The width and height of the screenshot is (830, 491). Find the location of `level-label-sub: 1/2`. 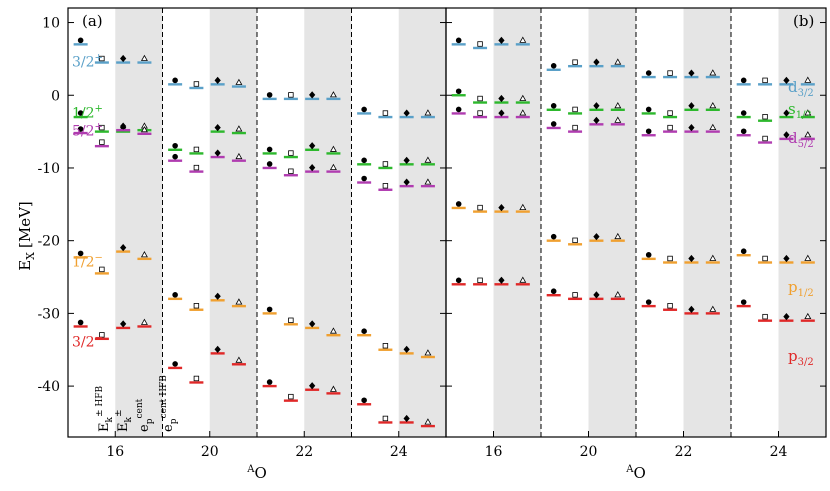

level-label-sub: 1/2 is located at coordinates (804, 115).